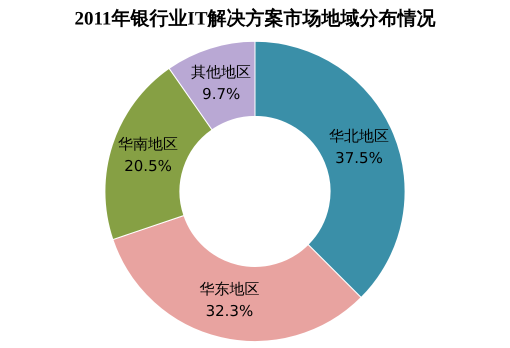 The width and height of the screenshot is (510, 348). Describe the element at coordinates (359, 136) in the screenshot. I see `slice-label: 华北地区` at that location.